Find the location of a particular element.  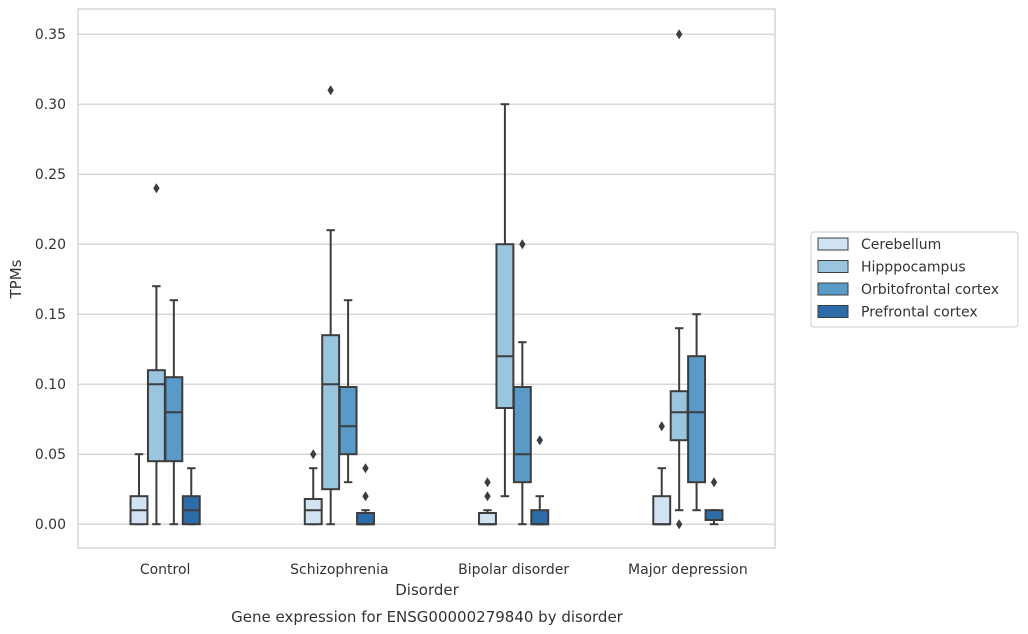

y-tick-labels: 0.00 0.05 0.10 0.15 0.20 0.25 0.30 0.35 is located at coordinates (50, 280).